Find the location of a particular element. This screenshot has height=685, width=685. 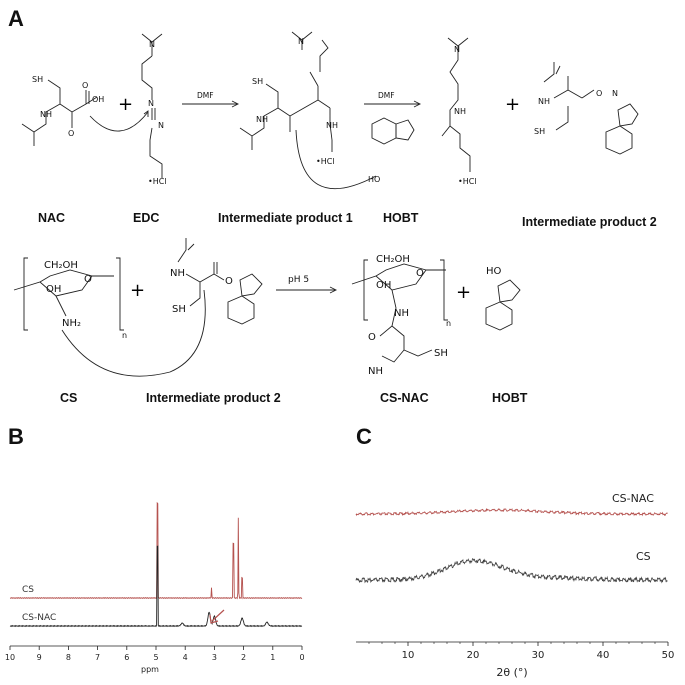

reaction-2-reagent: DMF is located at coordinates (386, 95).